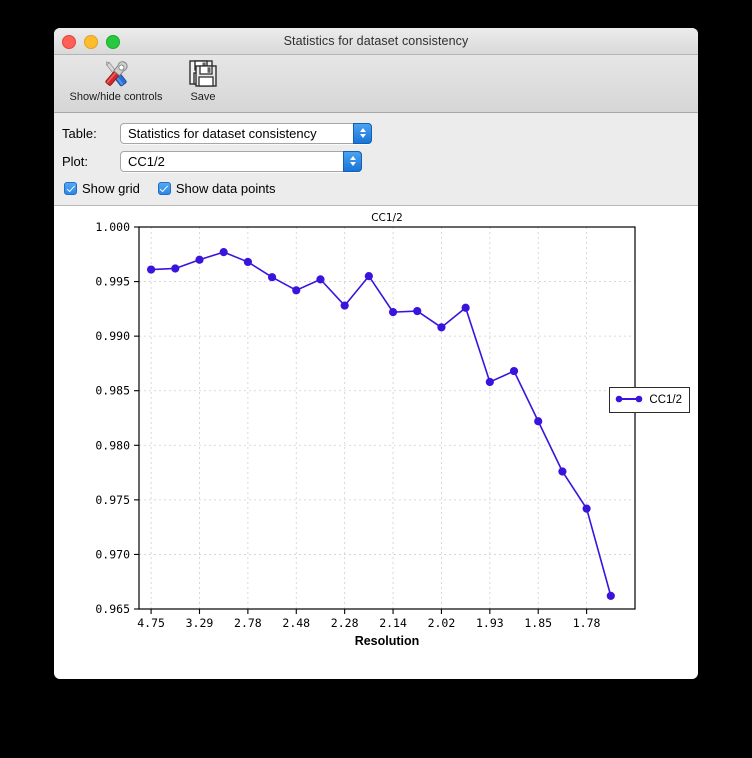 The width and height of the screenshot is (752, 758). What do you see at coordinates (112, 227) in the screenshot?
I see `y-axis-tick-label: 1.000` at bounding box center [112, 227].